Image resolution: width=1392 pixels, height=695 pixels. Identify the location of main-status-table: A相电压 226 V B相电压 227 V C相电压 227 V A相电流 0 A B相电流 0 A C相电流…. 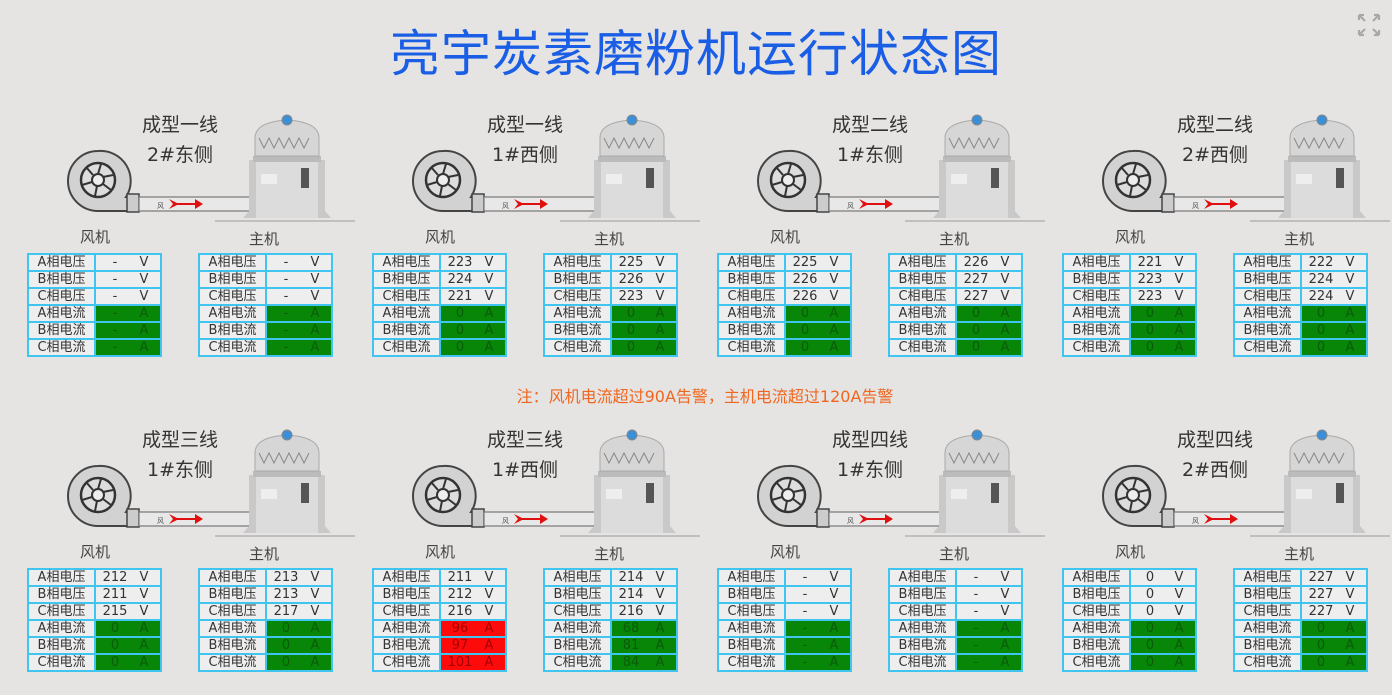
(955, 305).